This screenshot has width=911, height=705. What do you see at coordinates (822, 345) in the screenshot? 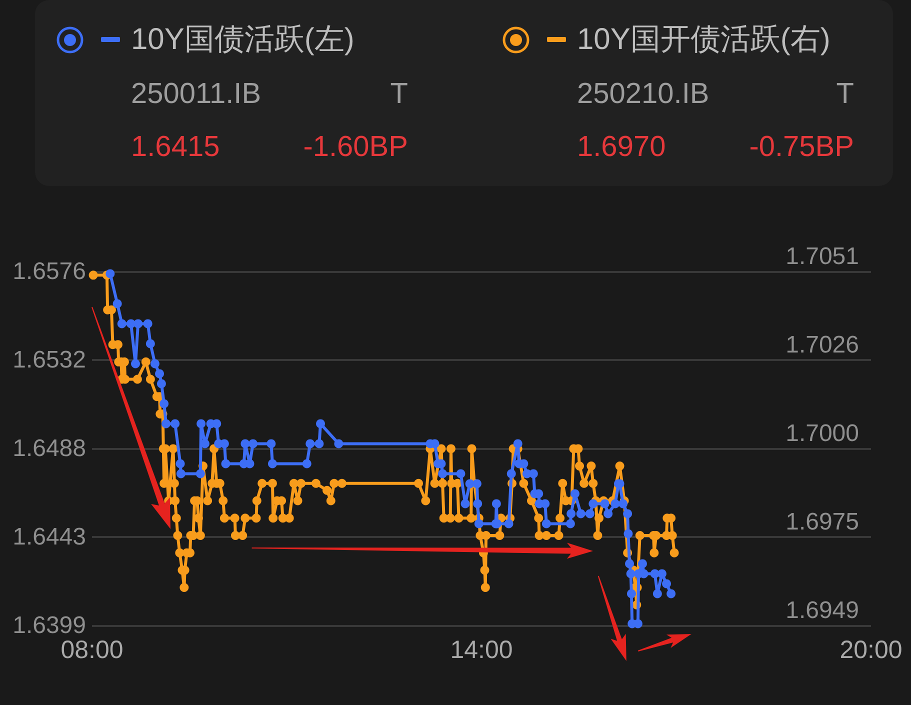
I see `y2-tick-label: 1.7026` at bounding box center [822, 345].